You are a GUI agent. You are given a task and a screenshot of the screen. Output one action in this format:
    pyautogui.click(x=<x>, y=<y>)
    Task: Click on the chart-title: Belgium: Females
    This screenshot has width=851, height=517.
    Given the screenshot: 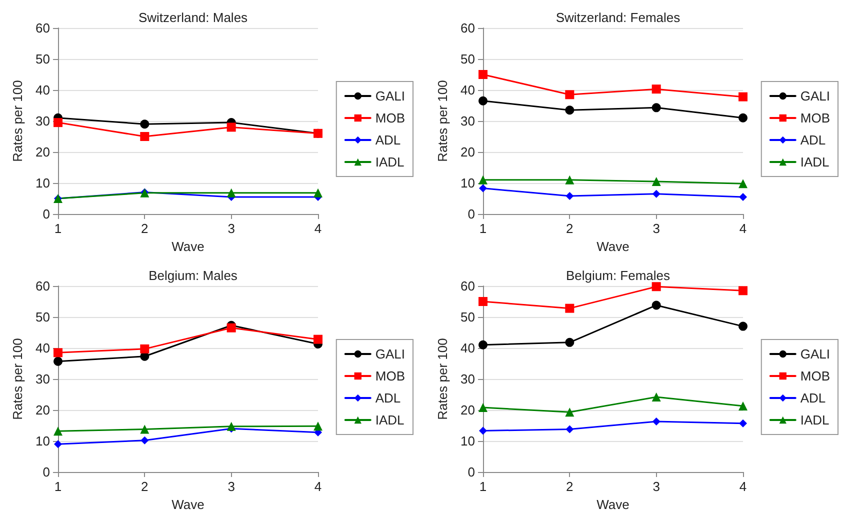 What is the action you would take?
    pyautogui.click(x=618, y=275)
    